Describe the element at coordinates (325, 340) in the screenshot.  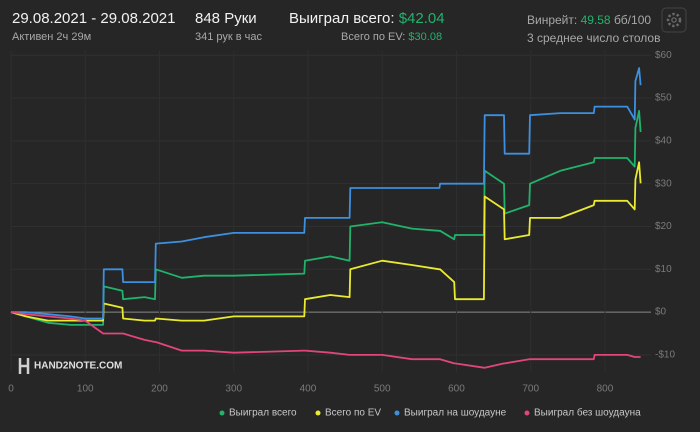
I see `series-line` at that location.